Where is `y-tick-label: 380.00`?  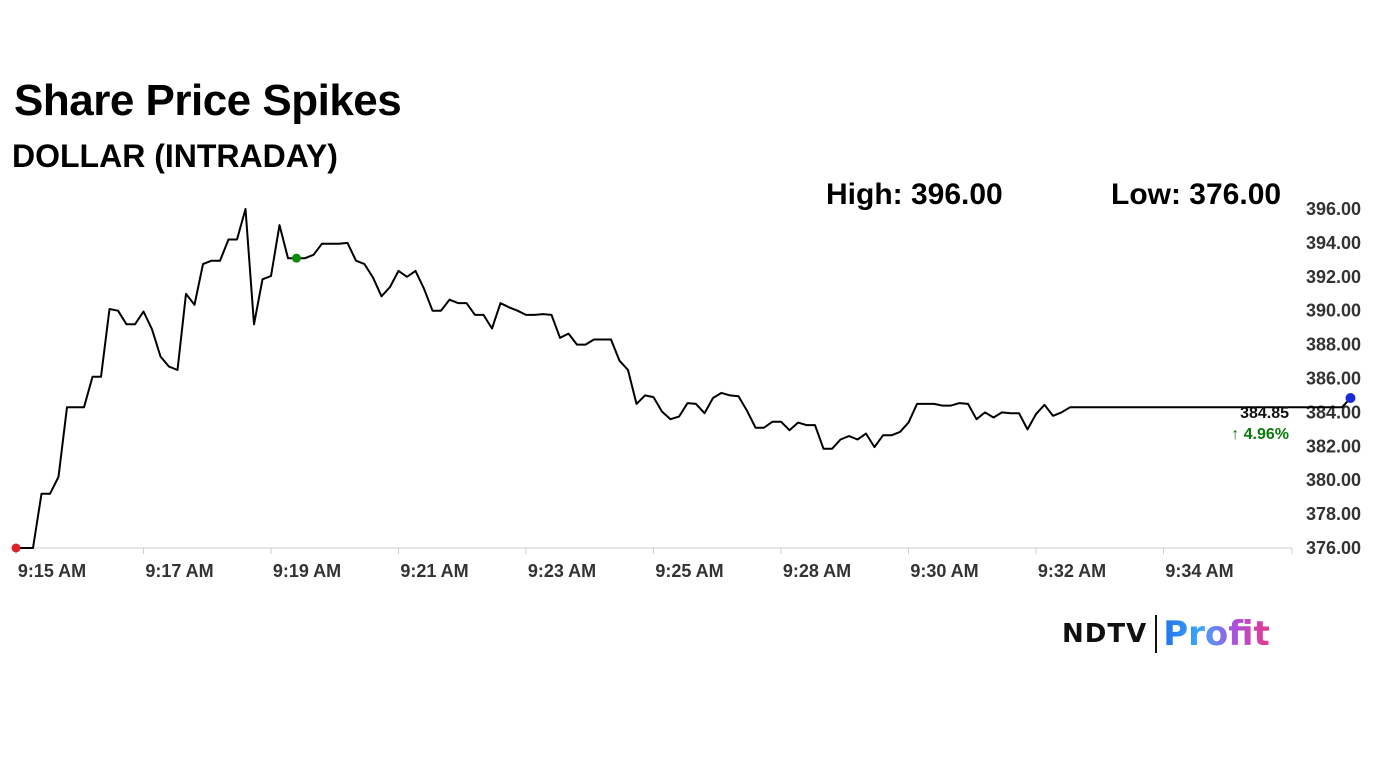
y-tick-label: 380.00 is located at coordinates (1333, 480).